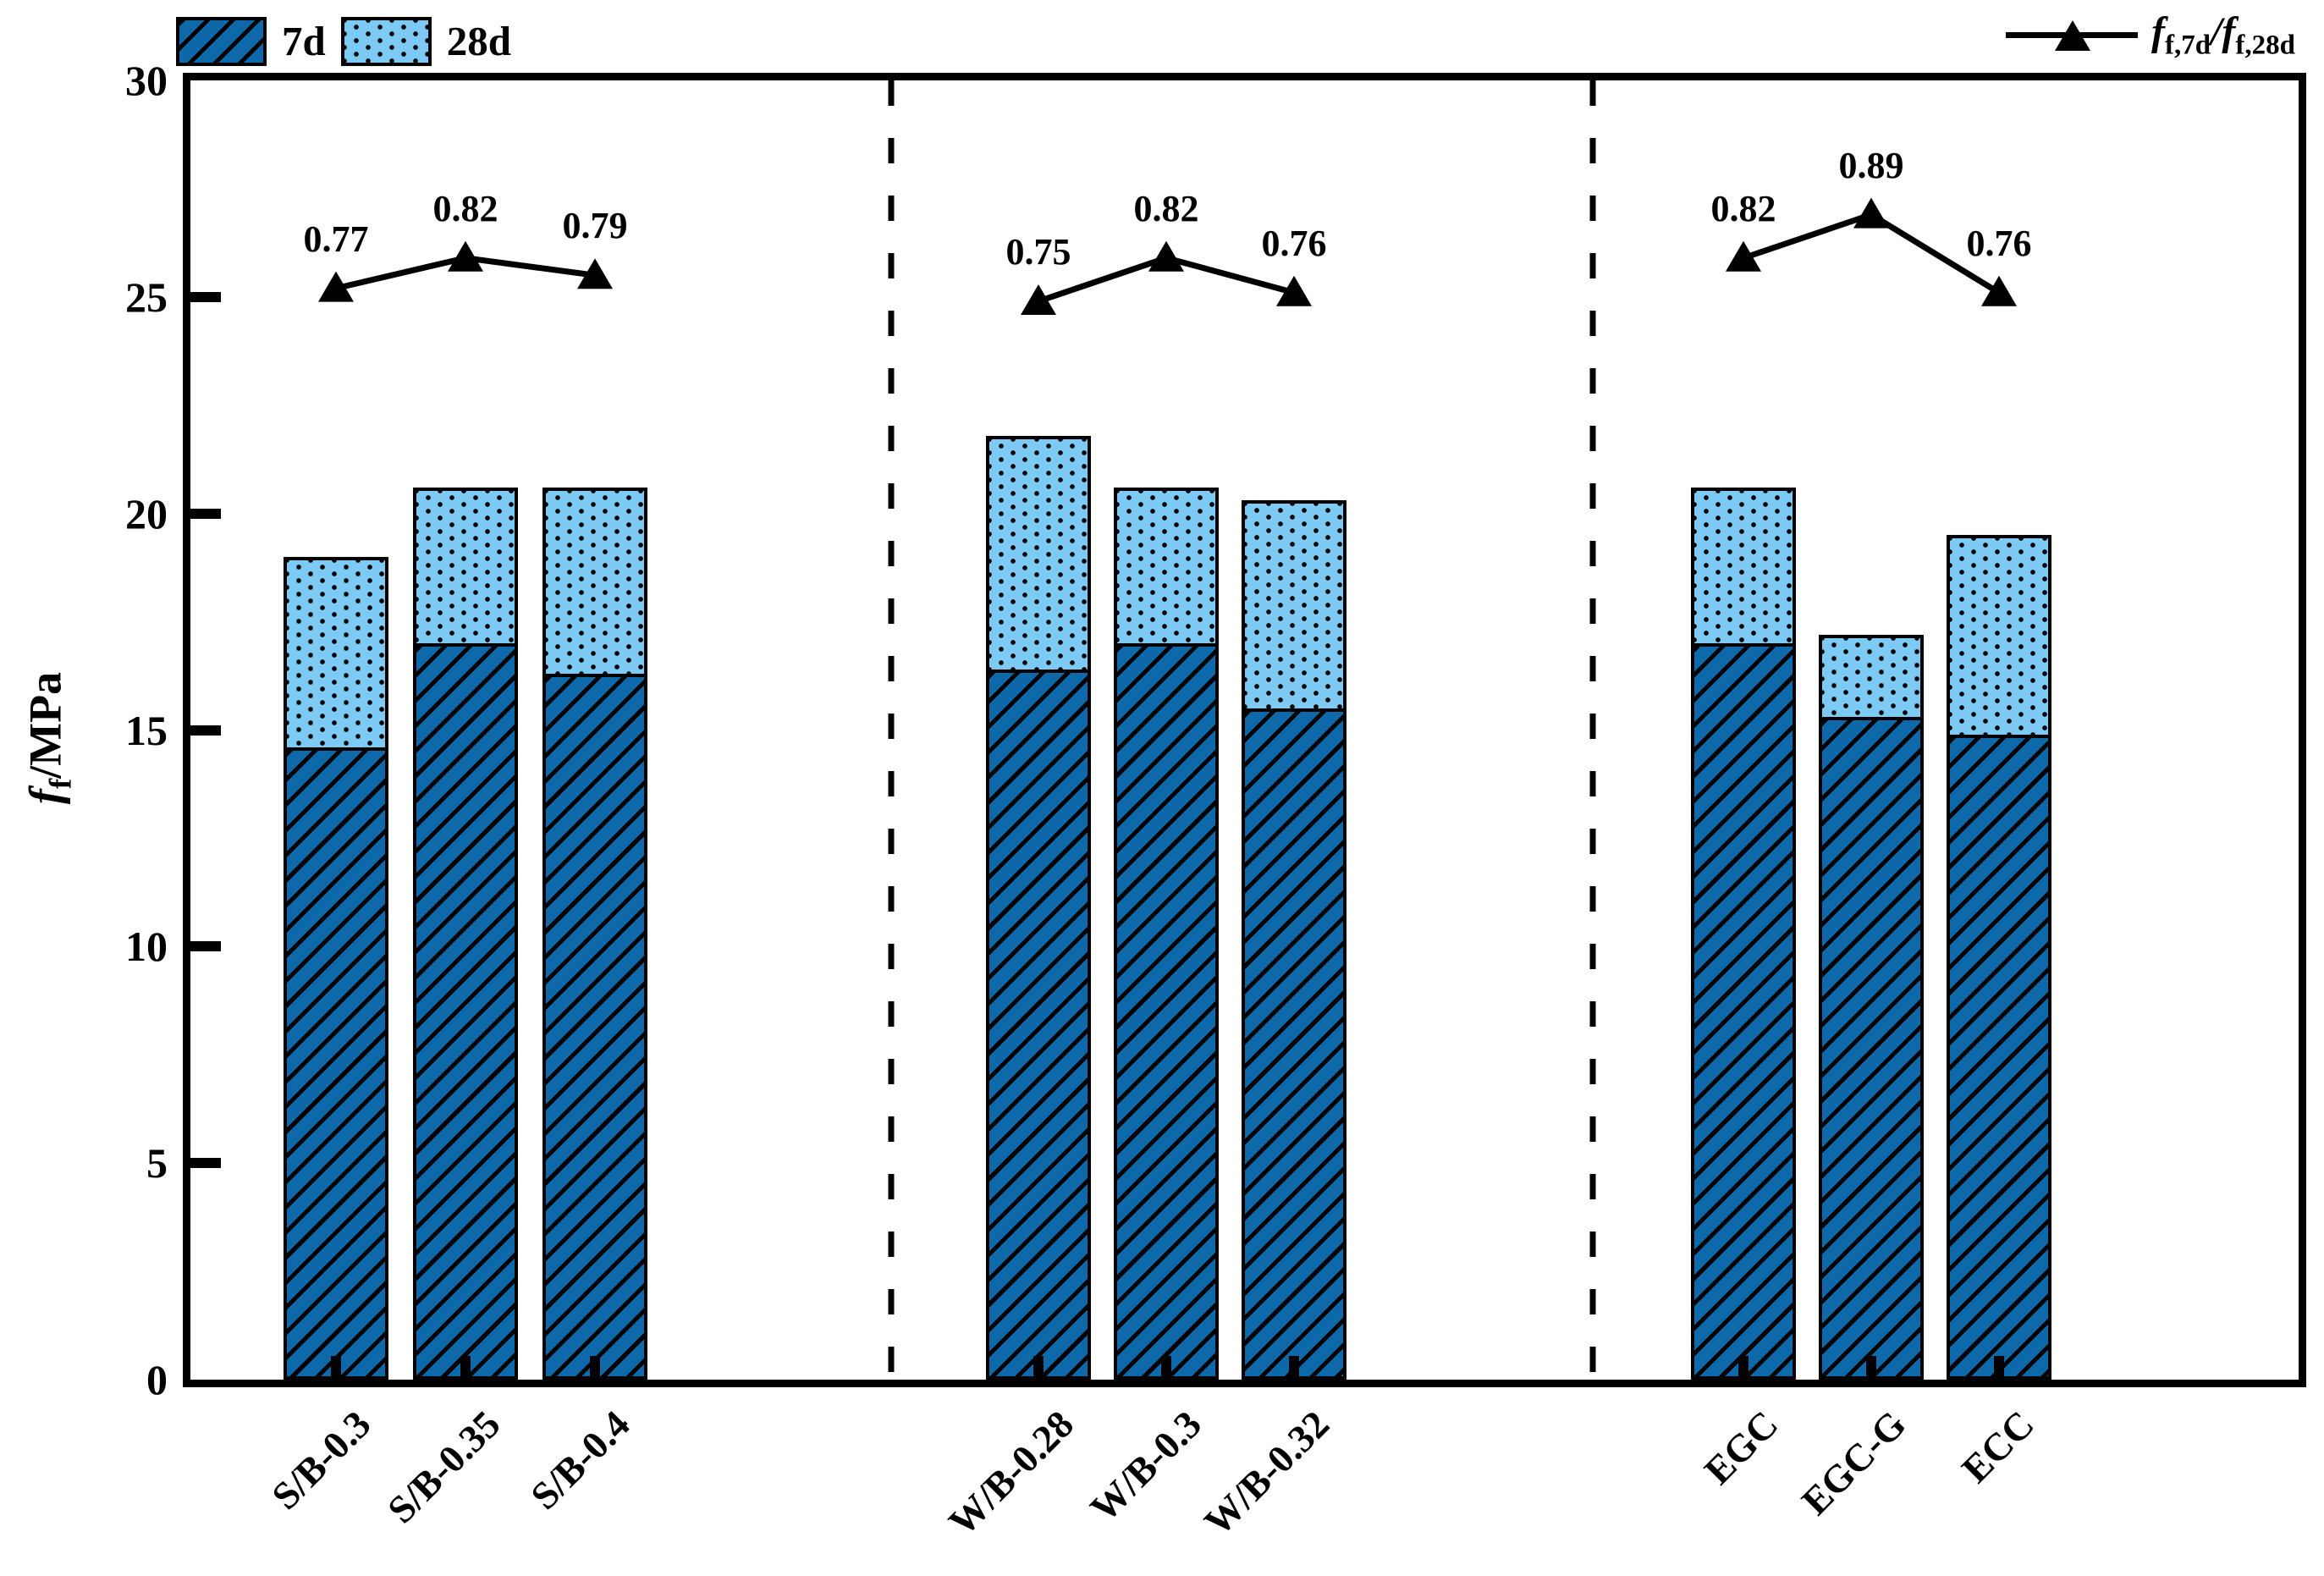  I want to click on ratio-value-label-S/B-0.3: 0.77, so click(336, 239).